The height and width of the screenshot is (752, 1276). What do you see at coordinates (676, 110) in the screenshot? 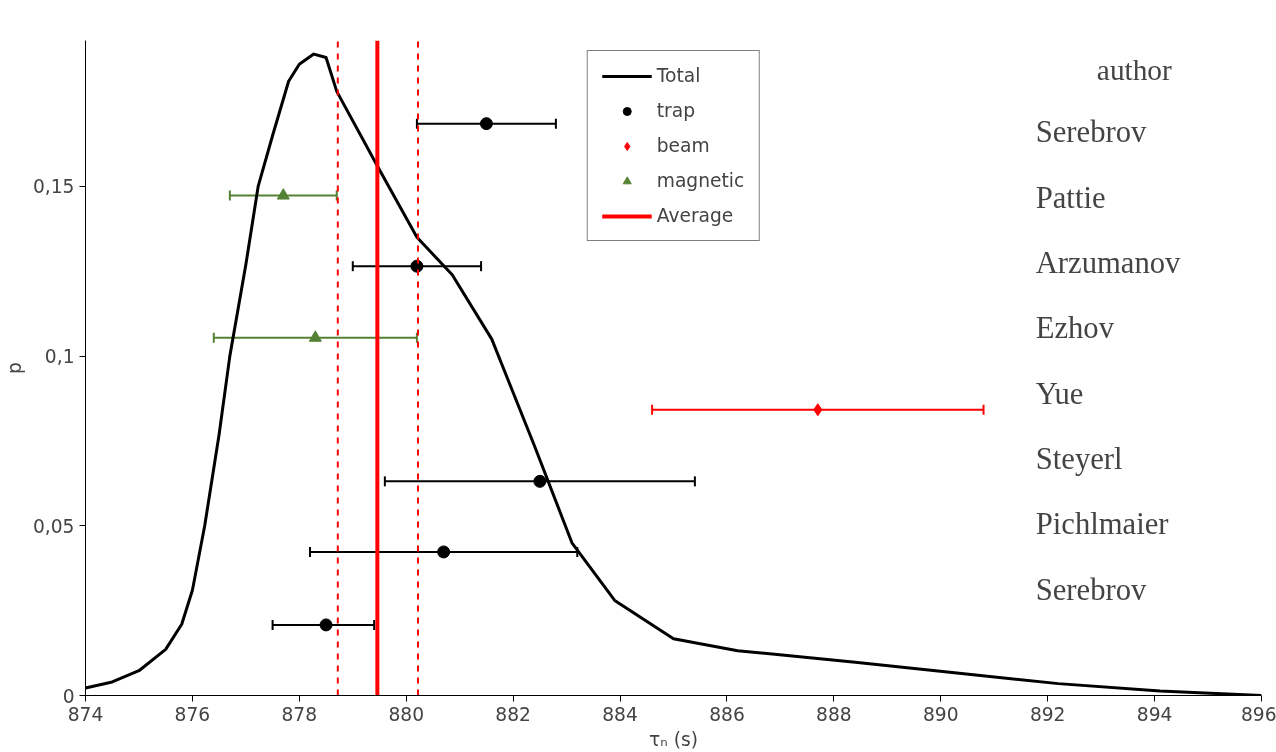
I see `legend-label: trap` at bounding box center [676, 110].